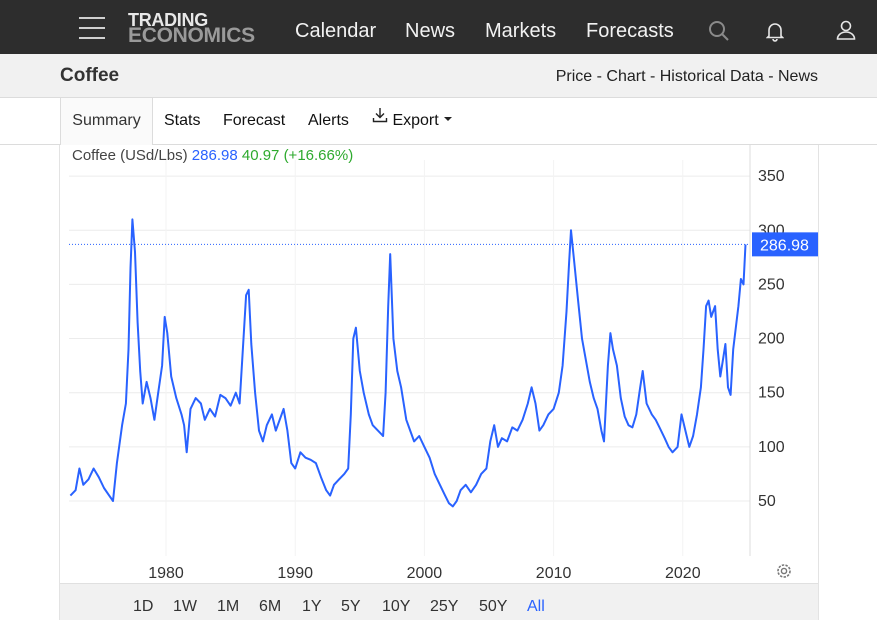 The height and width of the screenshot is (620, 877). I want to click on logo-bottom-text: ECONOMICS, so click(191, 35).